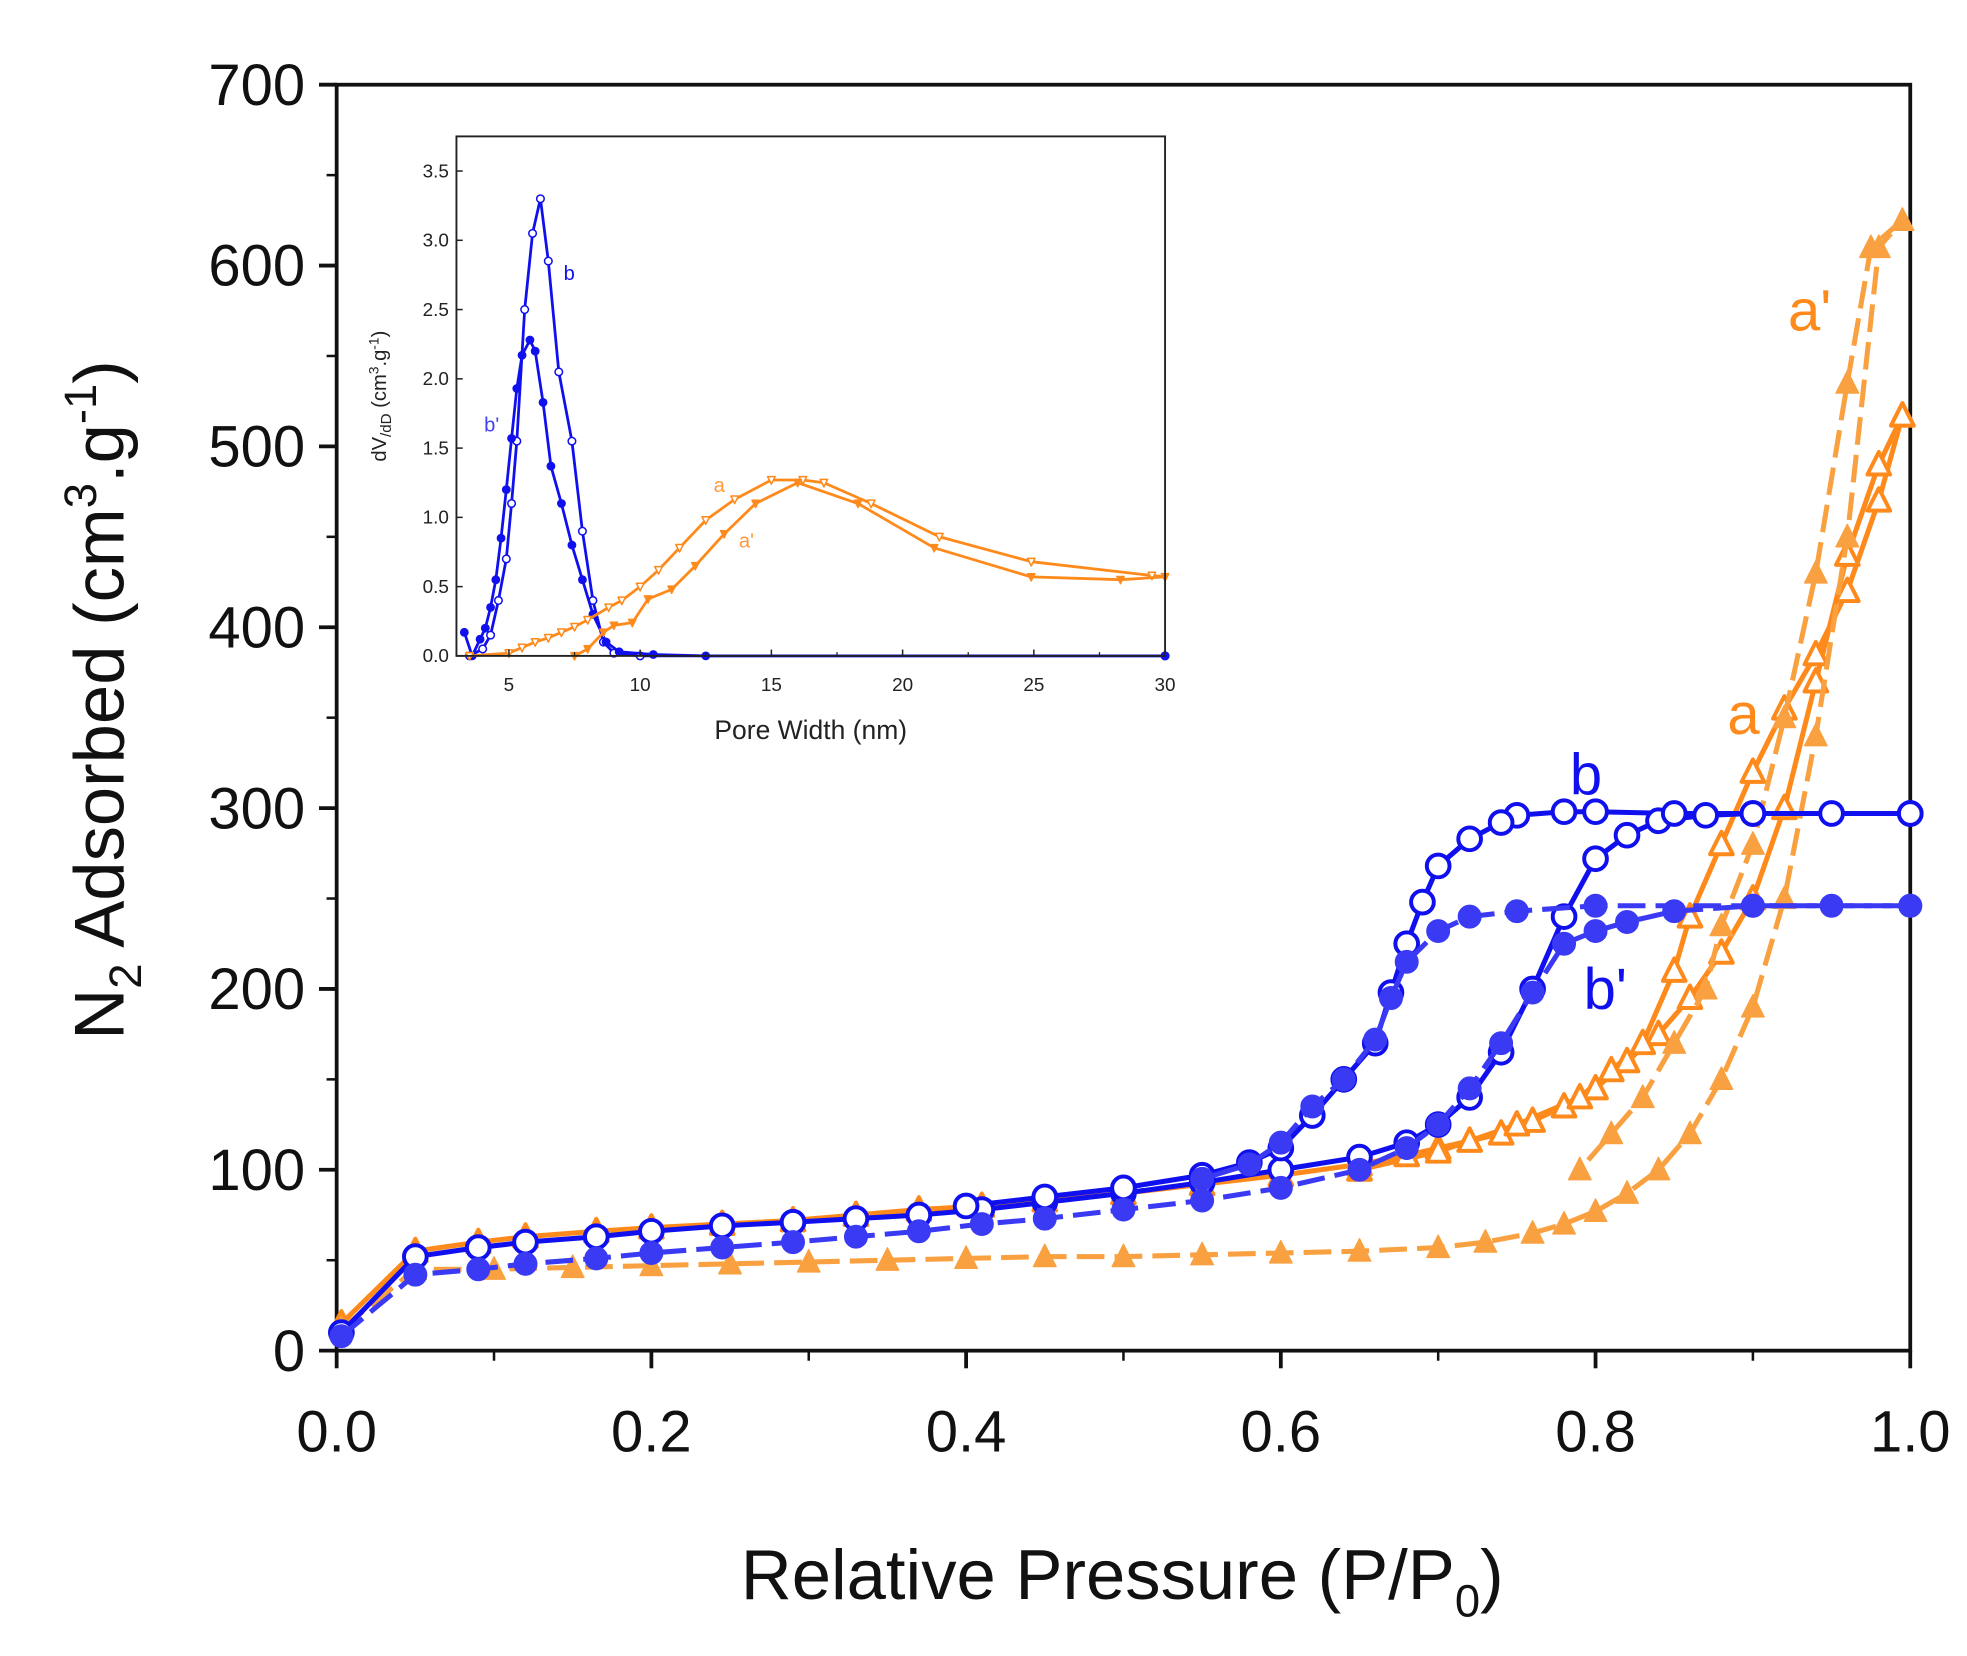 The height and width of the screenshot is (1656, 1967). What do you see at coordinates (436, 171) in the screenshot?
I see `inset-y-tick-label: 3.5` at bounding box center [436, 171].